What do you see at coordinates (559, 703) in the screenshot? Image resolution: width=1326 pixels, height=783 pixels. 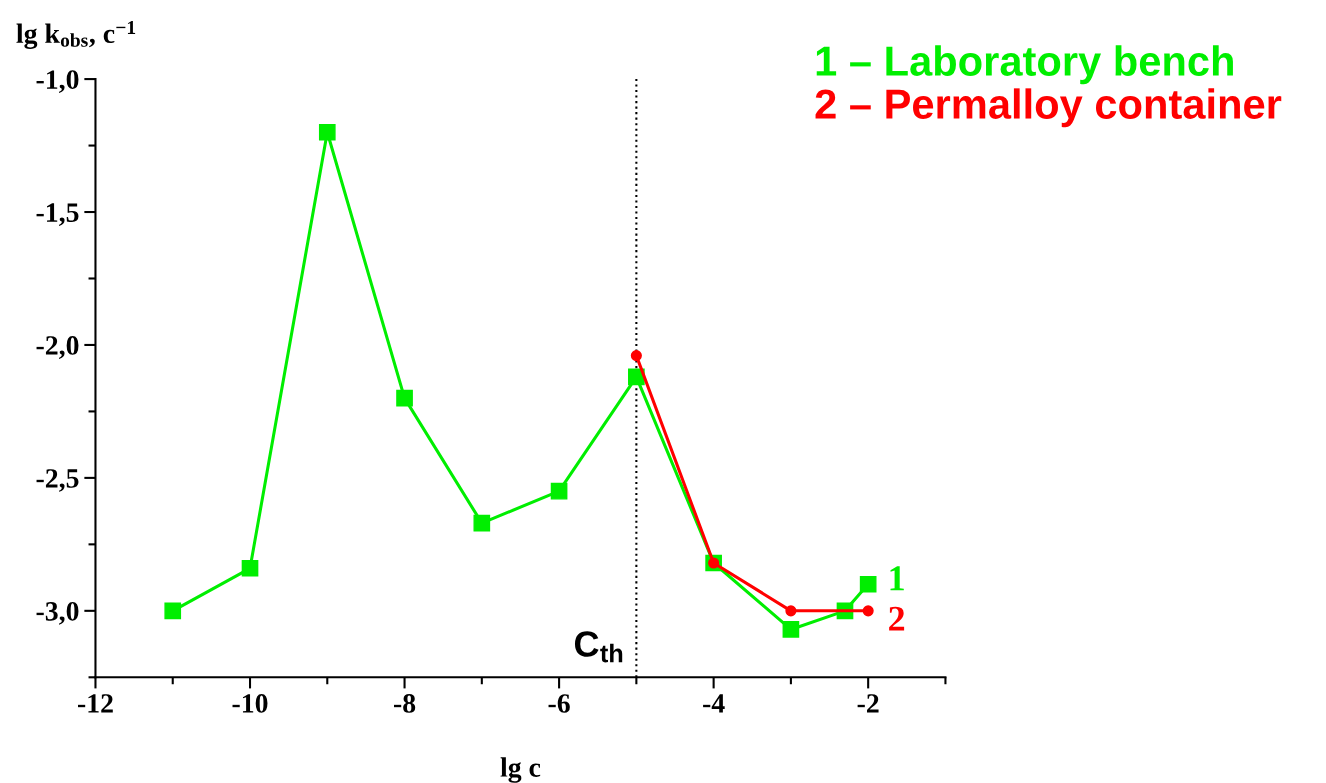 I see `x-tick-label: -6` at bounding box center [559, 703].